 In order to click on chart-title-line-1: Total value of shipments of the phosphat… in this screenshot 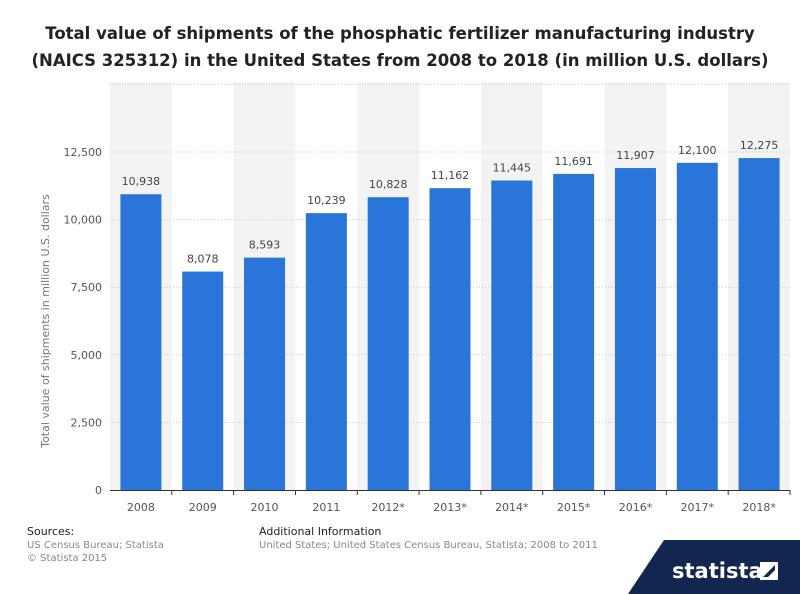, I will do `click(400, 33)`.